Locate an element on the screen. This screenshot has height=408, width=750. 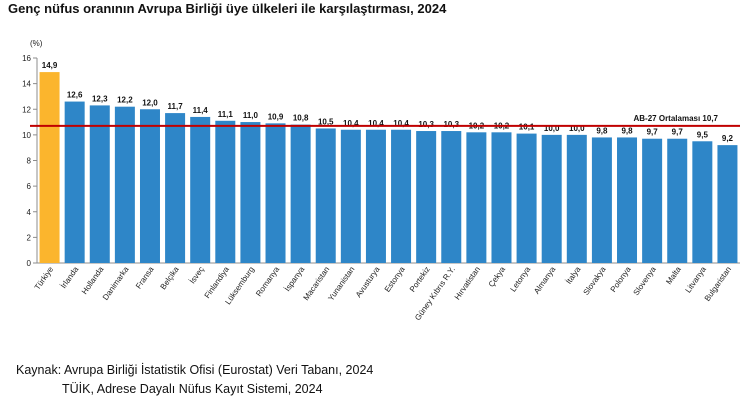
data-label: 11,1 is located at coordinates (226, 114).